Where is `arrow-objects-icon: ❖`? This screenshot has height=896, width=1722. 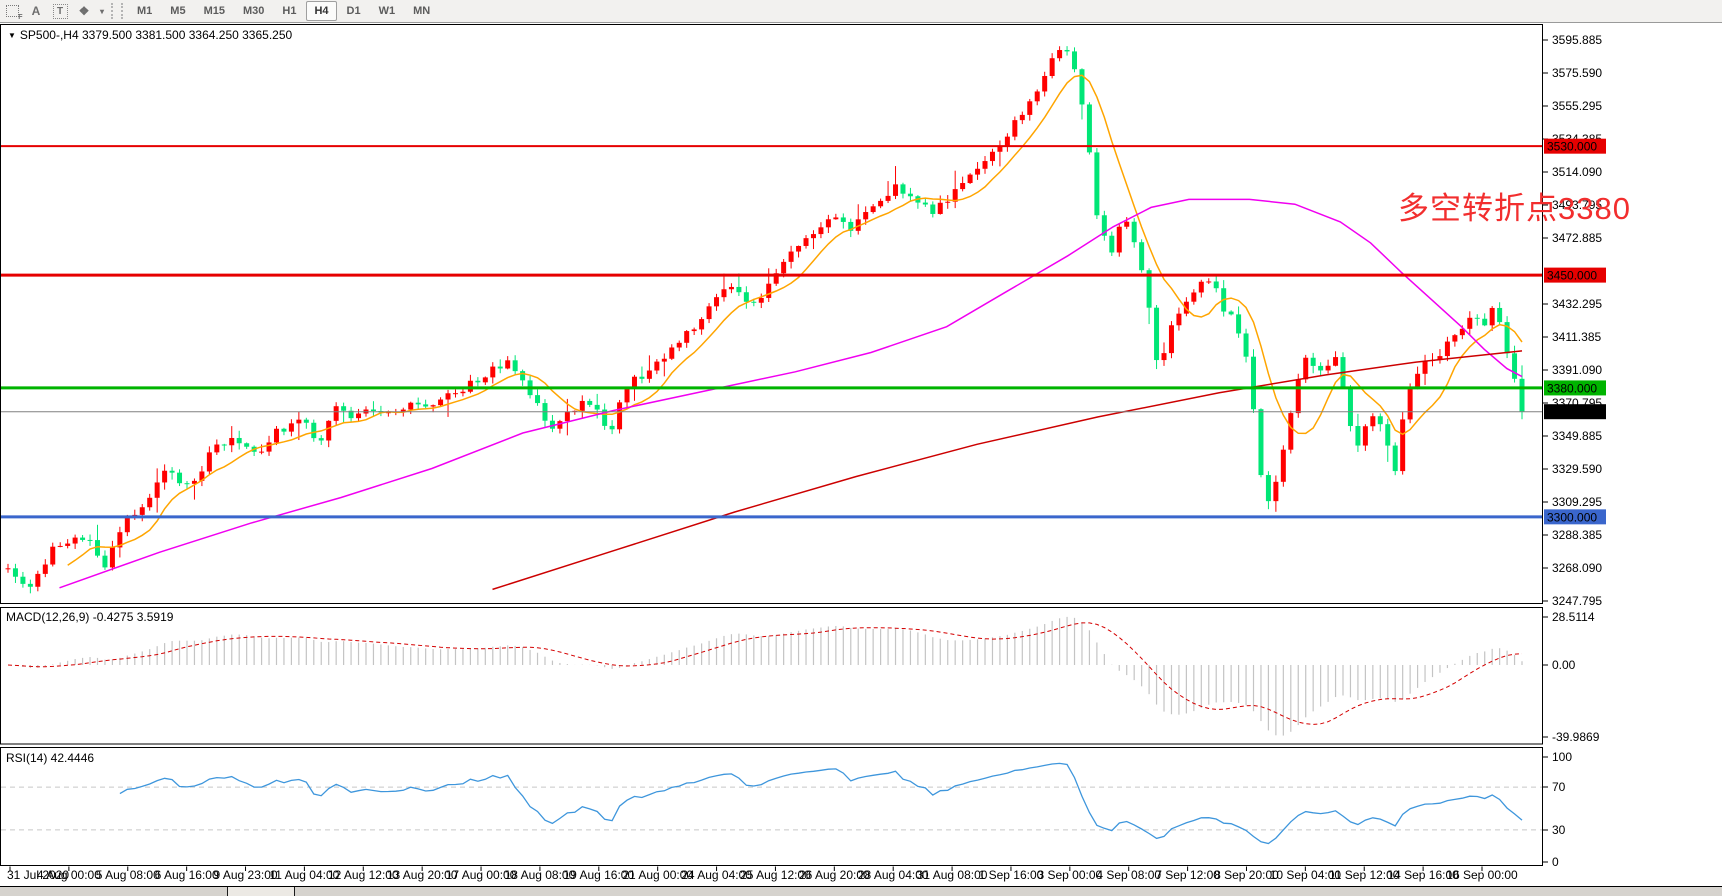
arrow-objects-icon: ❖ is located at coordinates (84, 11).